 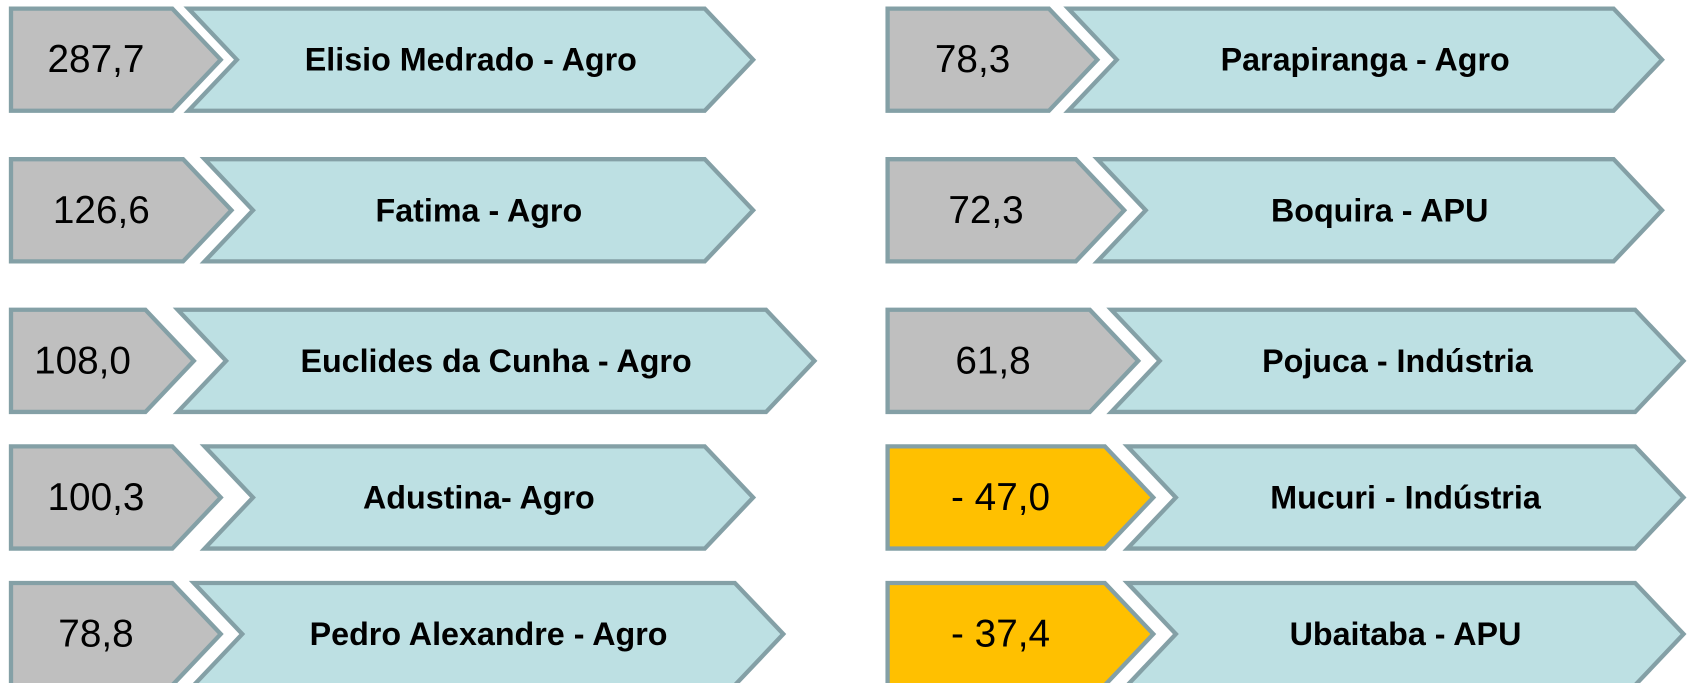 I want to click on value: 100,3, so click(x=96, y=497).